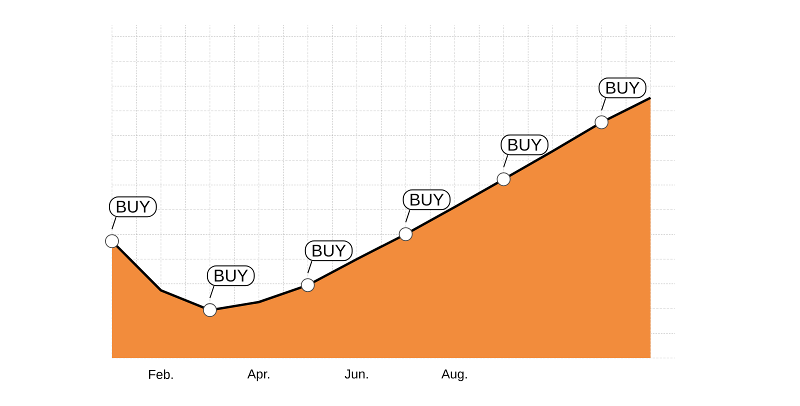  Describe the element at coordinates (454, 376) in the screenshot. I see `x-tick-label: Aug.` at that location.